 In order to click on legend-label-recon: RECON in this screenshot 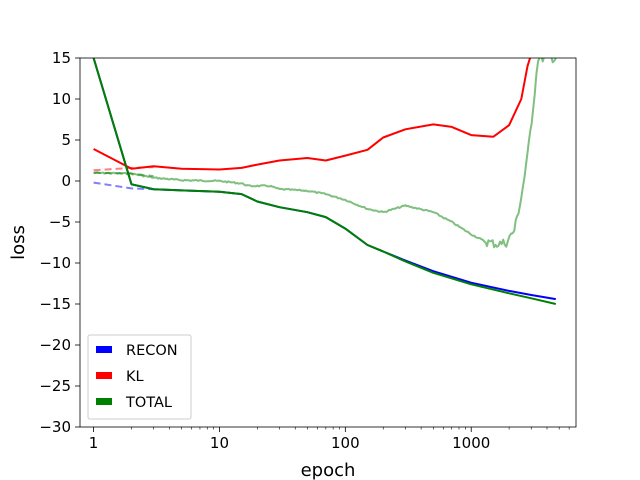, I will do `click(152, 351)`.